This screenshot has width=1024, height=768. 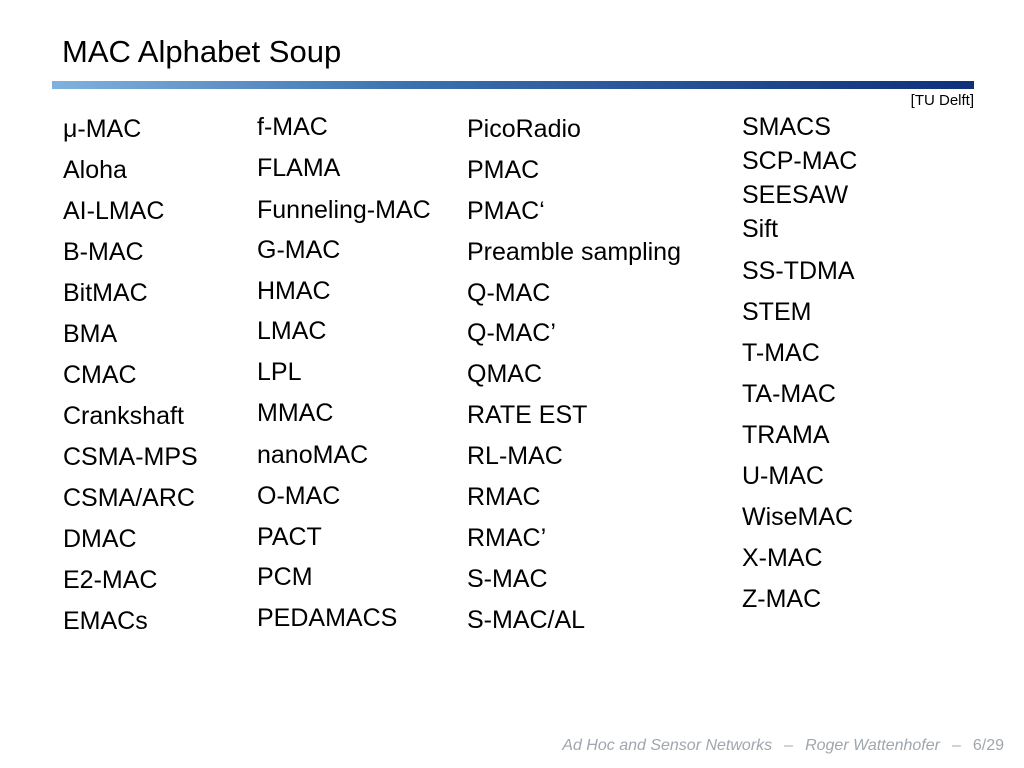 What do you see at coordinates (299, 250) in the screenshot?
I see `protocol-item: G-MAC` at bounding box center [299, 250].